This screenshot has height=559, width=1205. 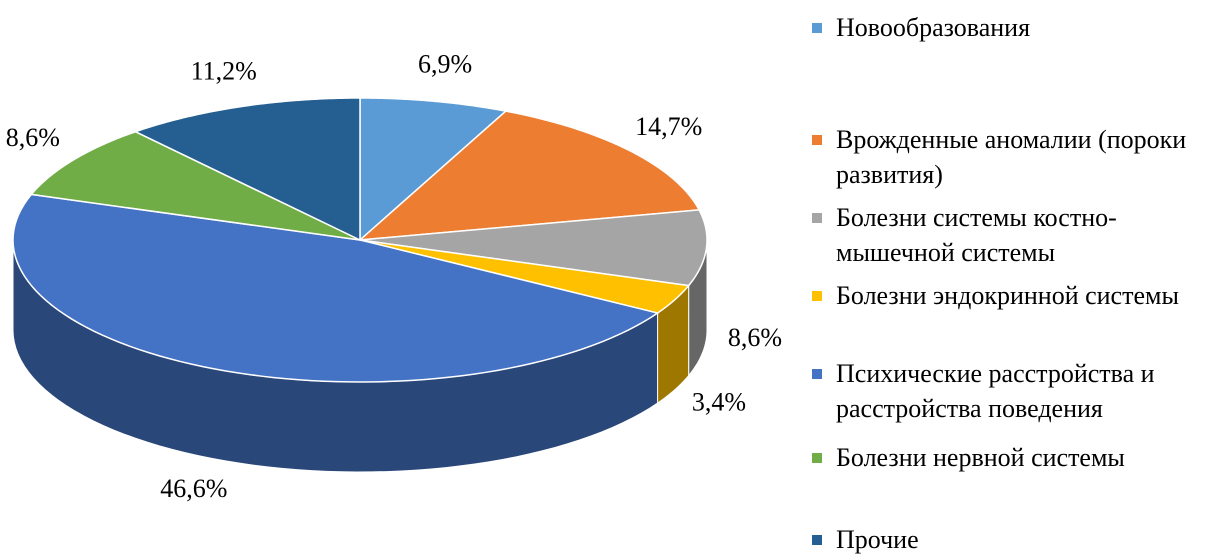 What do you see at coordinates (224, 70) in the screenshot?
I see `data-label: 11,2%` at bounding box center [224, 70].